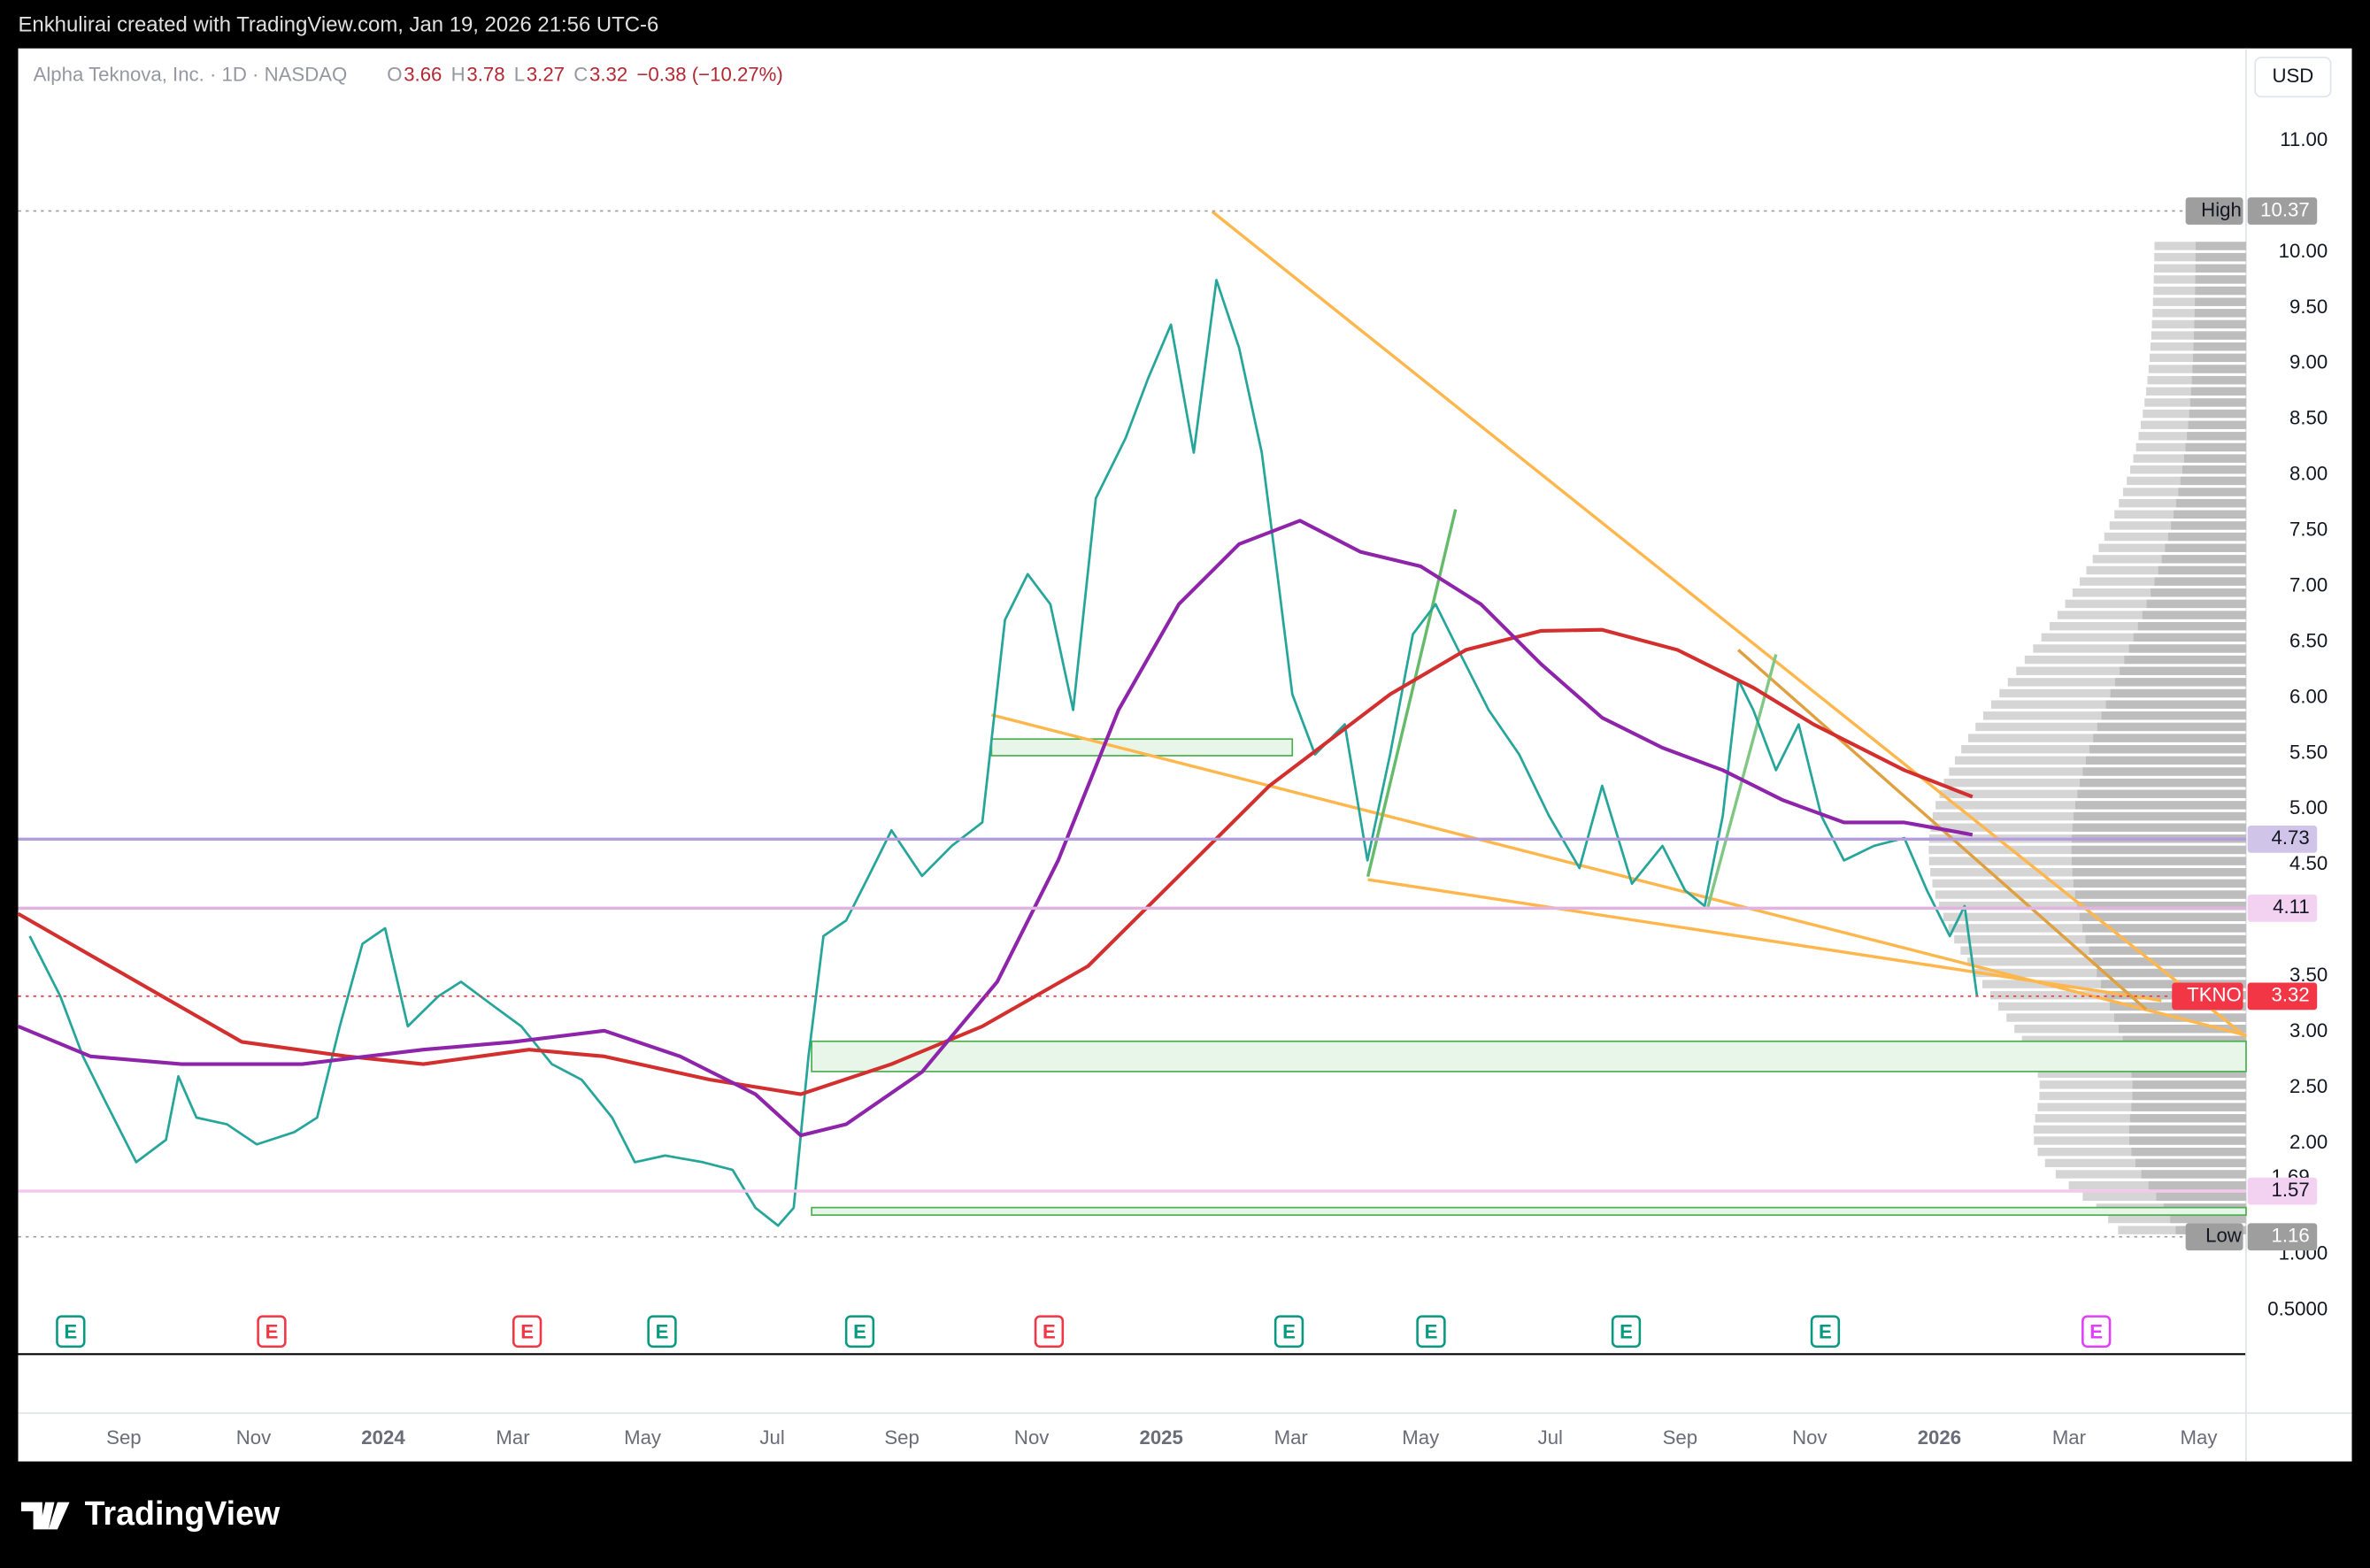 This screenshot has height=1568, width=2370. I want to click on x-tick-label: May, so click(2200, 1437).